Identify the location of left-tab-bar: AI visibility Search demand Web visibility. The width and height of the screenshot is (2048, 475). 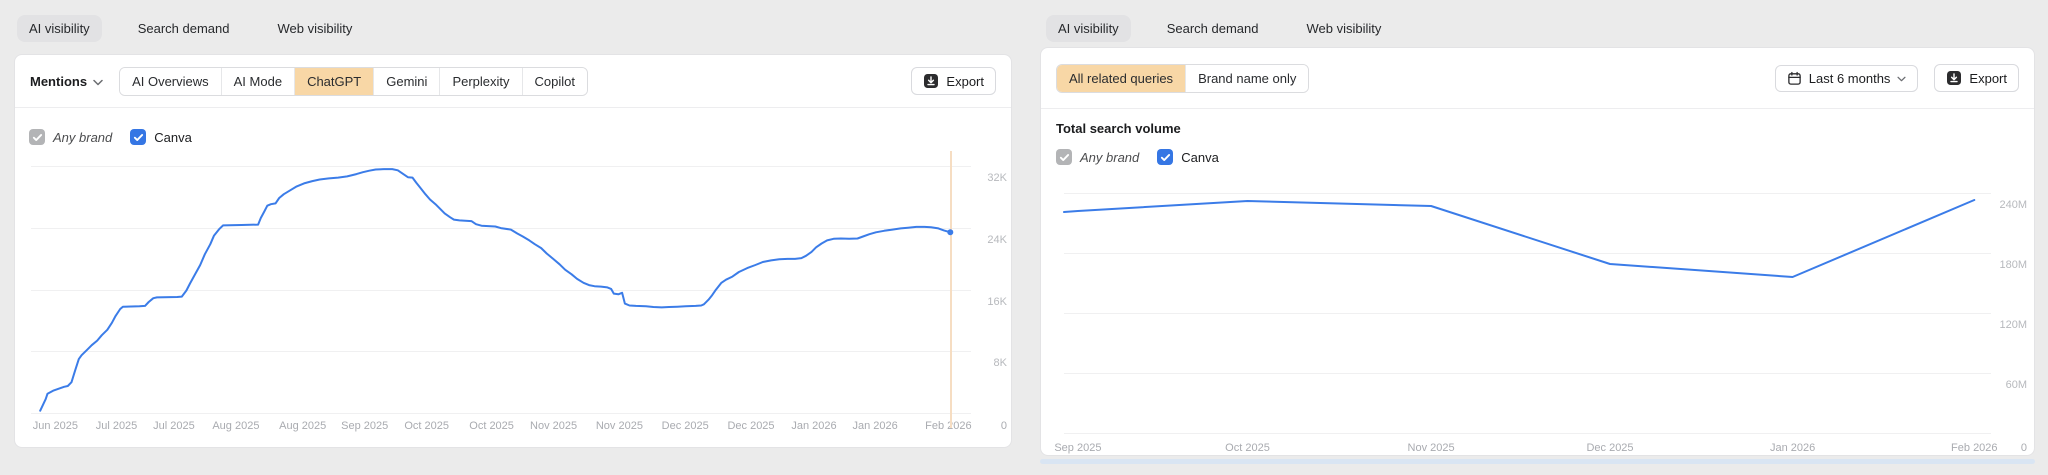
(190, 28).